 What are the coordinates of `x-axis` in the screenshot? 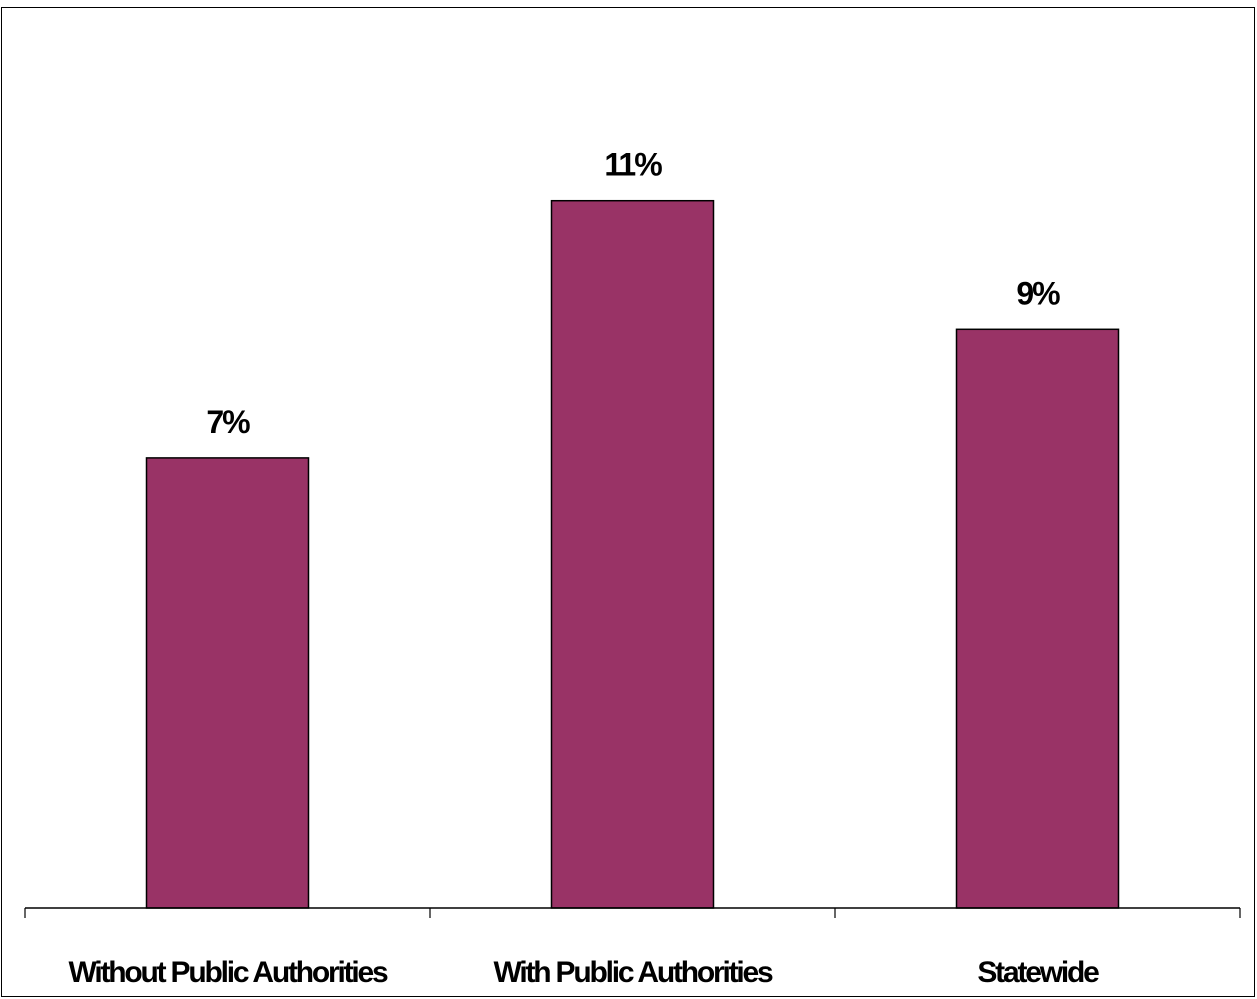 It's located at (632, 912).